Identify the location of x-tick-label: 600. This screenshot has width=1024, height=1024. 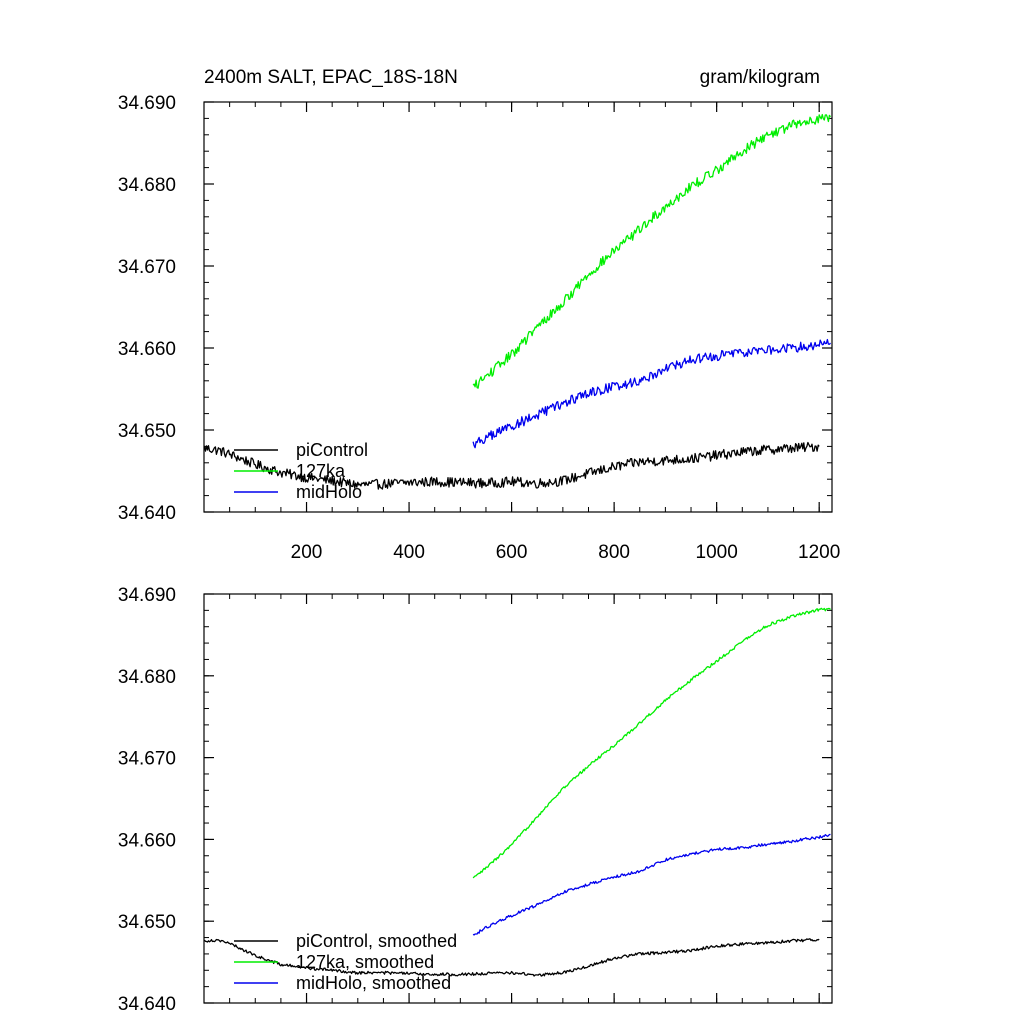
(512, 552).